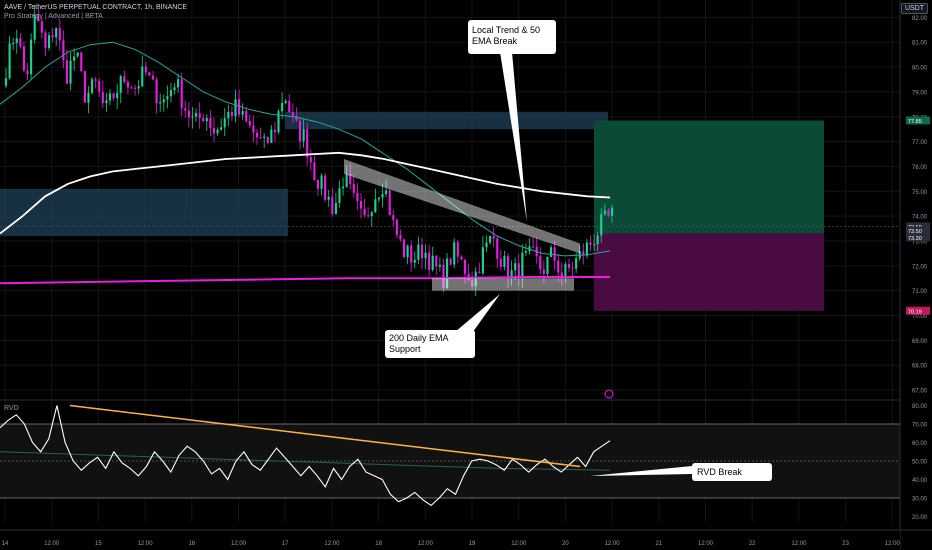 The height and width of the screenshot is (550, 932). What do you see at coordinates (419, 338) in the screenshot?
I see `annotation-text: 200 Daily EMA` at bounding box center [419, 338].